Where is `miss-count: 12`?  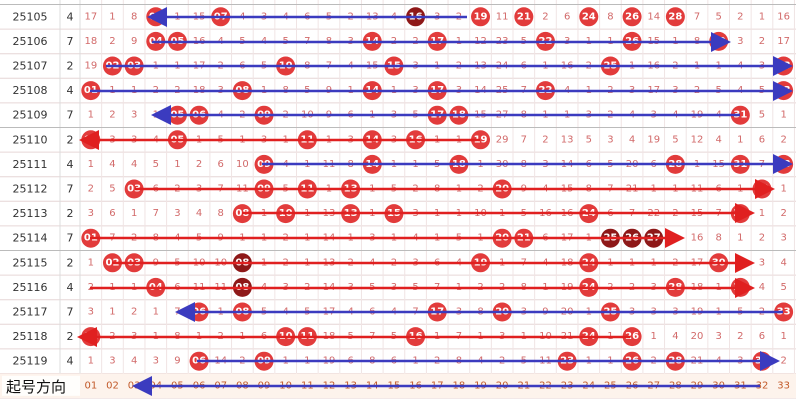 miss-count: 12 is located at coordinates (697, 139).